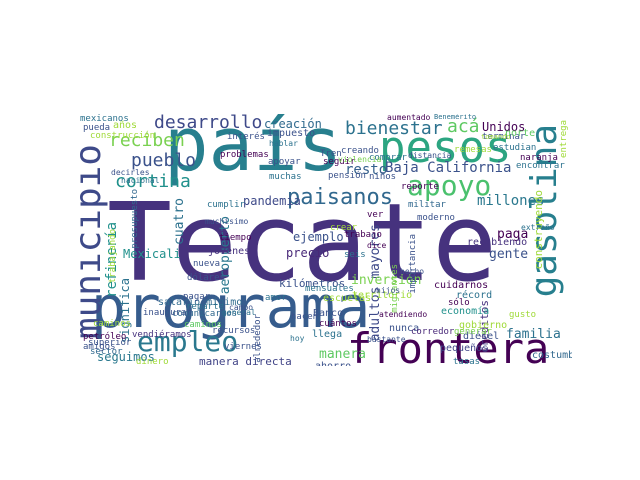 This screenshot has width=640, height=480. What do you see at coordinates (152, 362) in the screenshot?
I see `word-dinero: dinero` at bounding box center [152, 362].